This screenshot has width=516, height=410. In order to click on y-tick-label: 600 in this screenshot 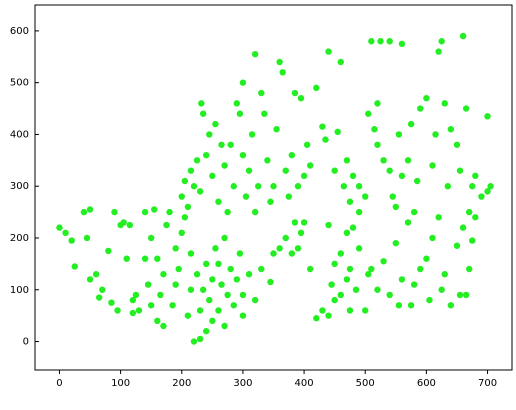, I will do `click(19, 31)`.